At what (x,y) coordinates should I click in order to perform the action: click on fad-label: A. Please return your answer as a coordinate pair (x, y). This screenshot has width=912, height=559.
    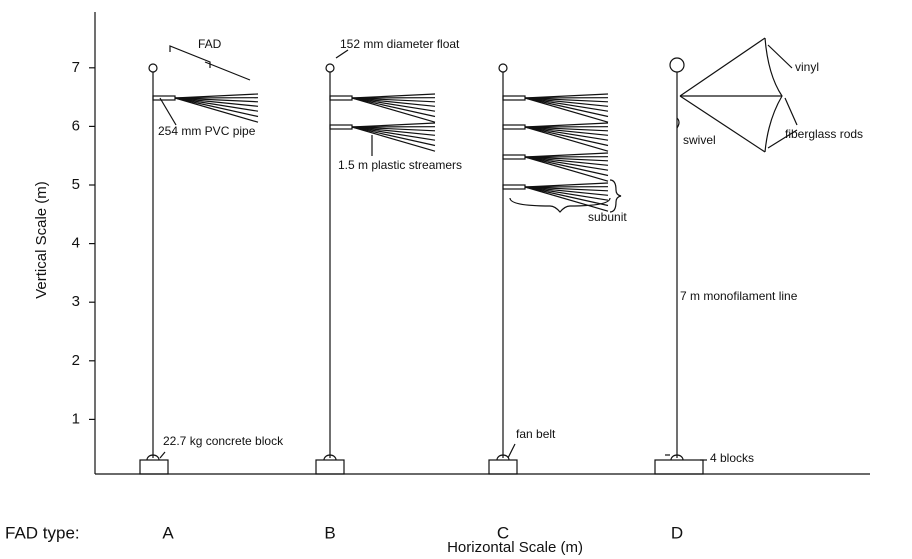
    Looking at the image, I should click on (168, 532).